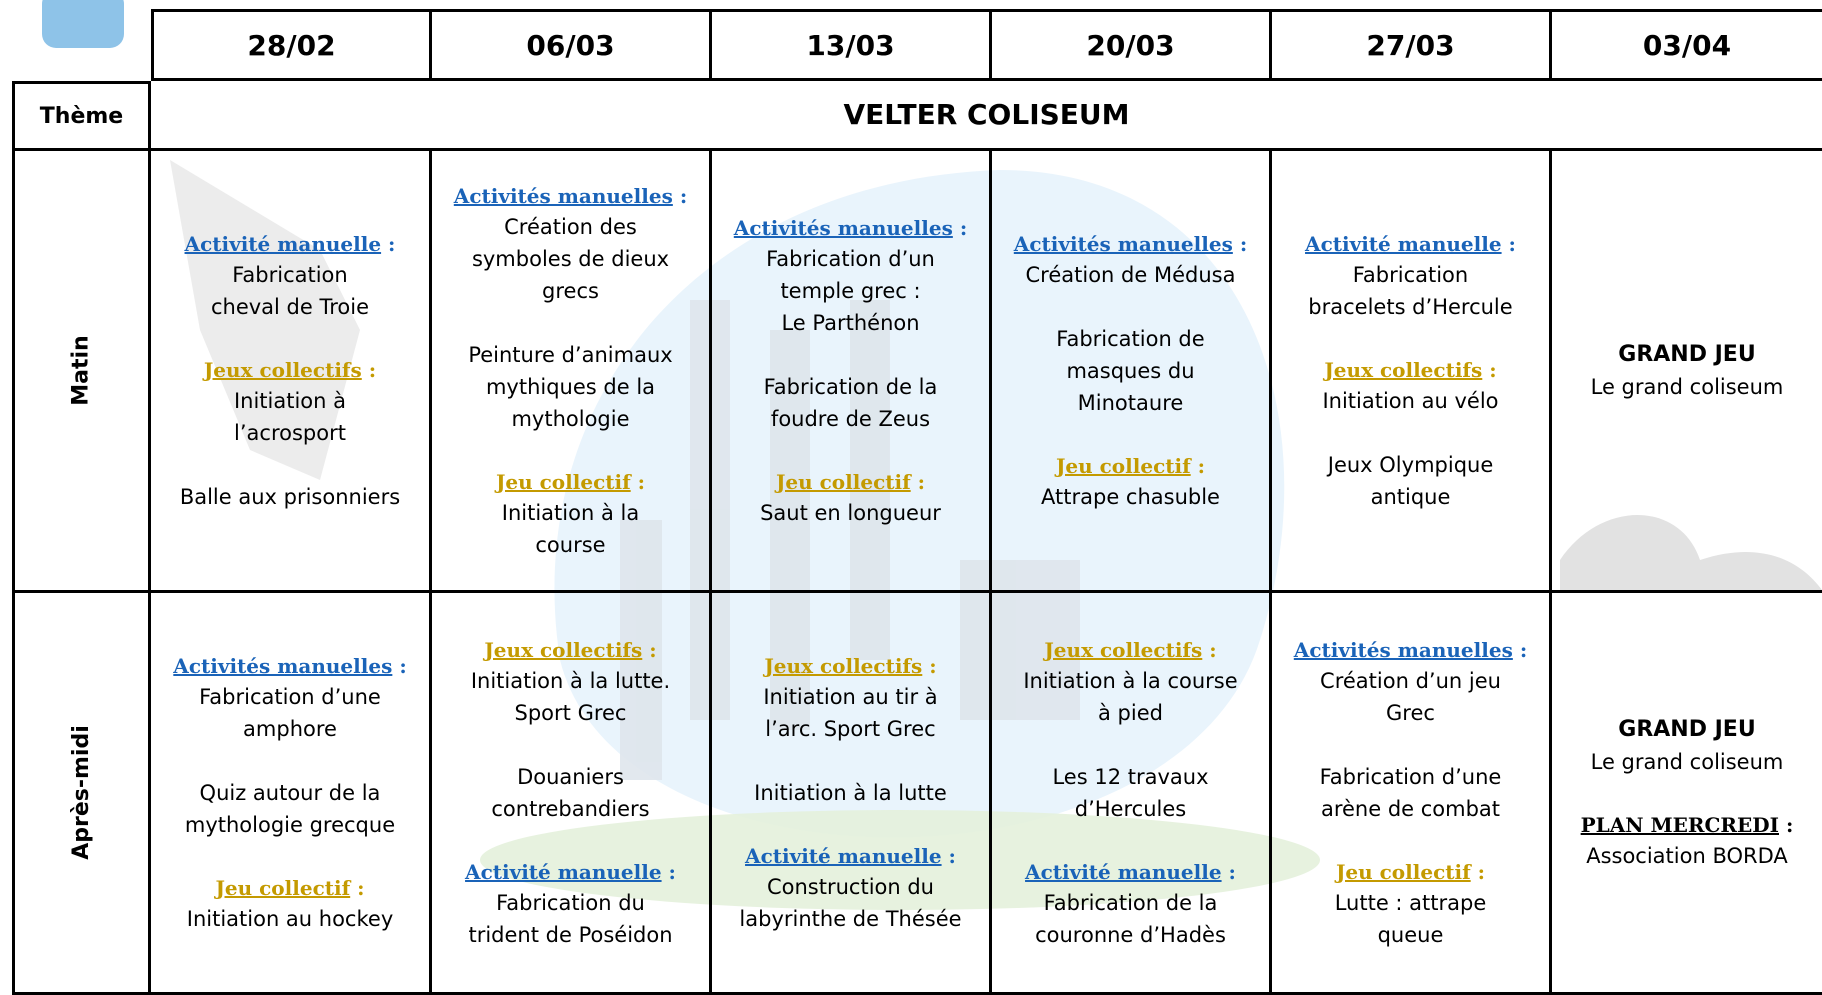  Describe the element at coordinates (81, 794) in the screenshot. I see `row-label-cell: Après-midi` at that location.